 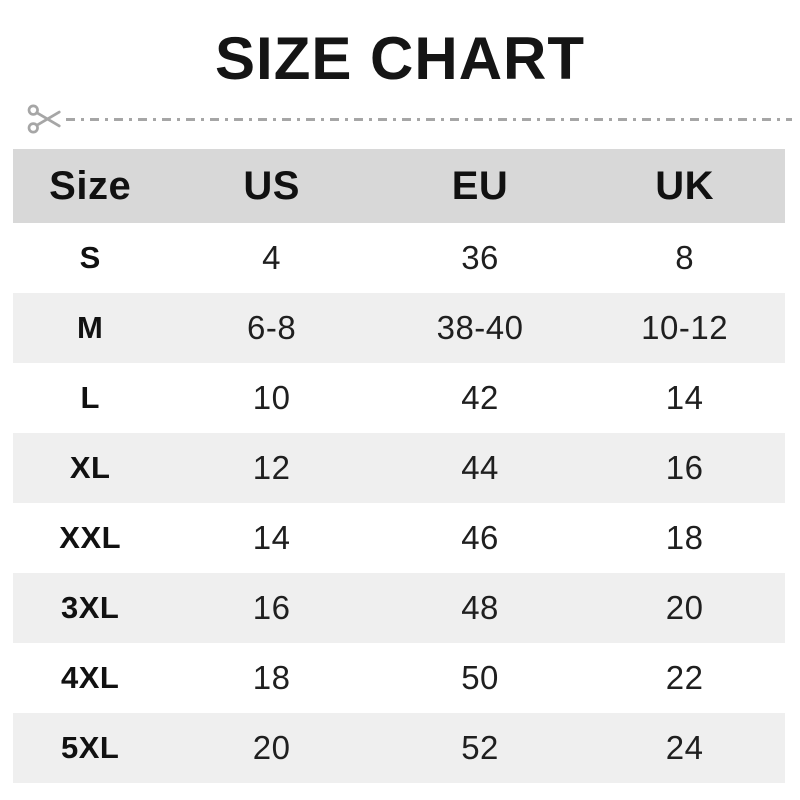 I want to click on us-cell: 16, so click(x=271, y=607).